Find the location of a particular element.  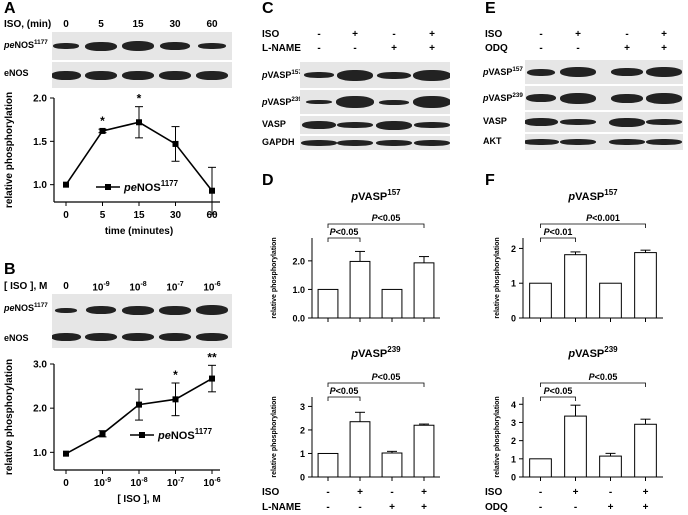

treat-e-sign-1-2: + is located at coordinates (627, 48).